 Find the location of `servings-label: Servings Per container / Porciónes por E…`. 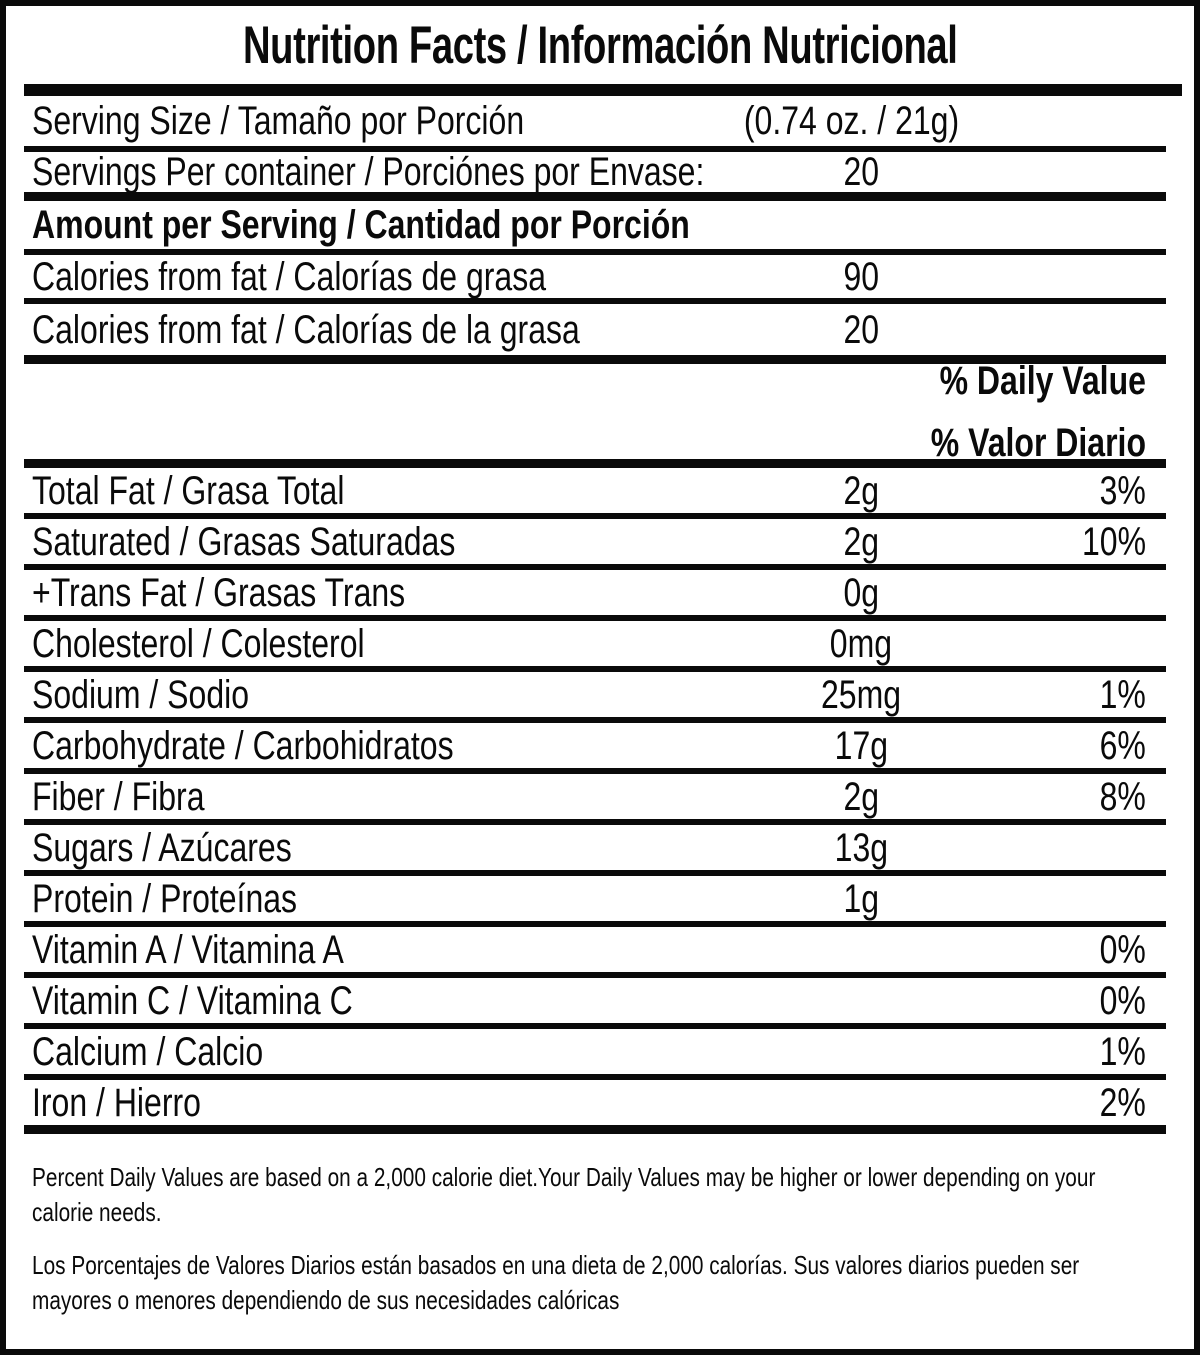

servings-label: Servings Per container / Porciónes por E… is located at coordinates (368, 172).